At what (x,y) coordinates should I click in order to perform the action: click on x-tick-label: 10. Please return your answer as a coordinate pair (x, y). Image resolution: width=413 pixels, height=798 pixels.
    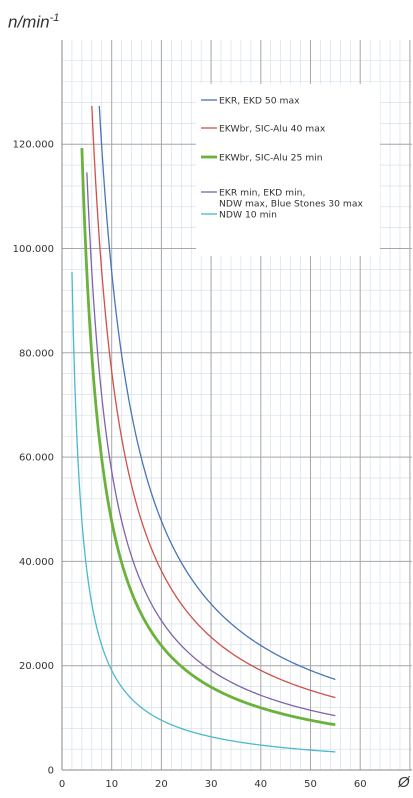
    Looking at the image, I should click on (111, 784).